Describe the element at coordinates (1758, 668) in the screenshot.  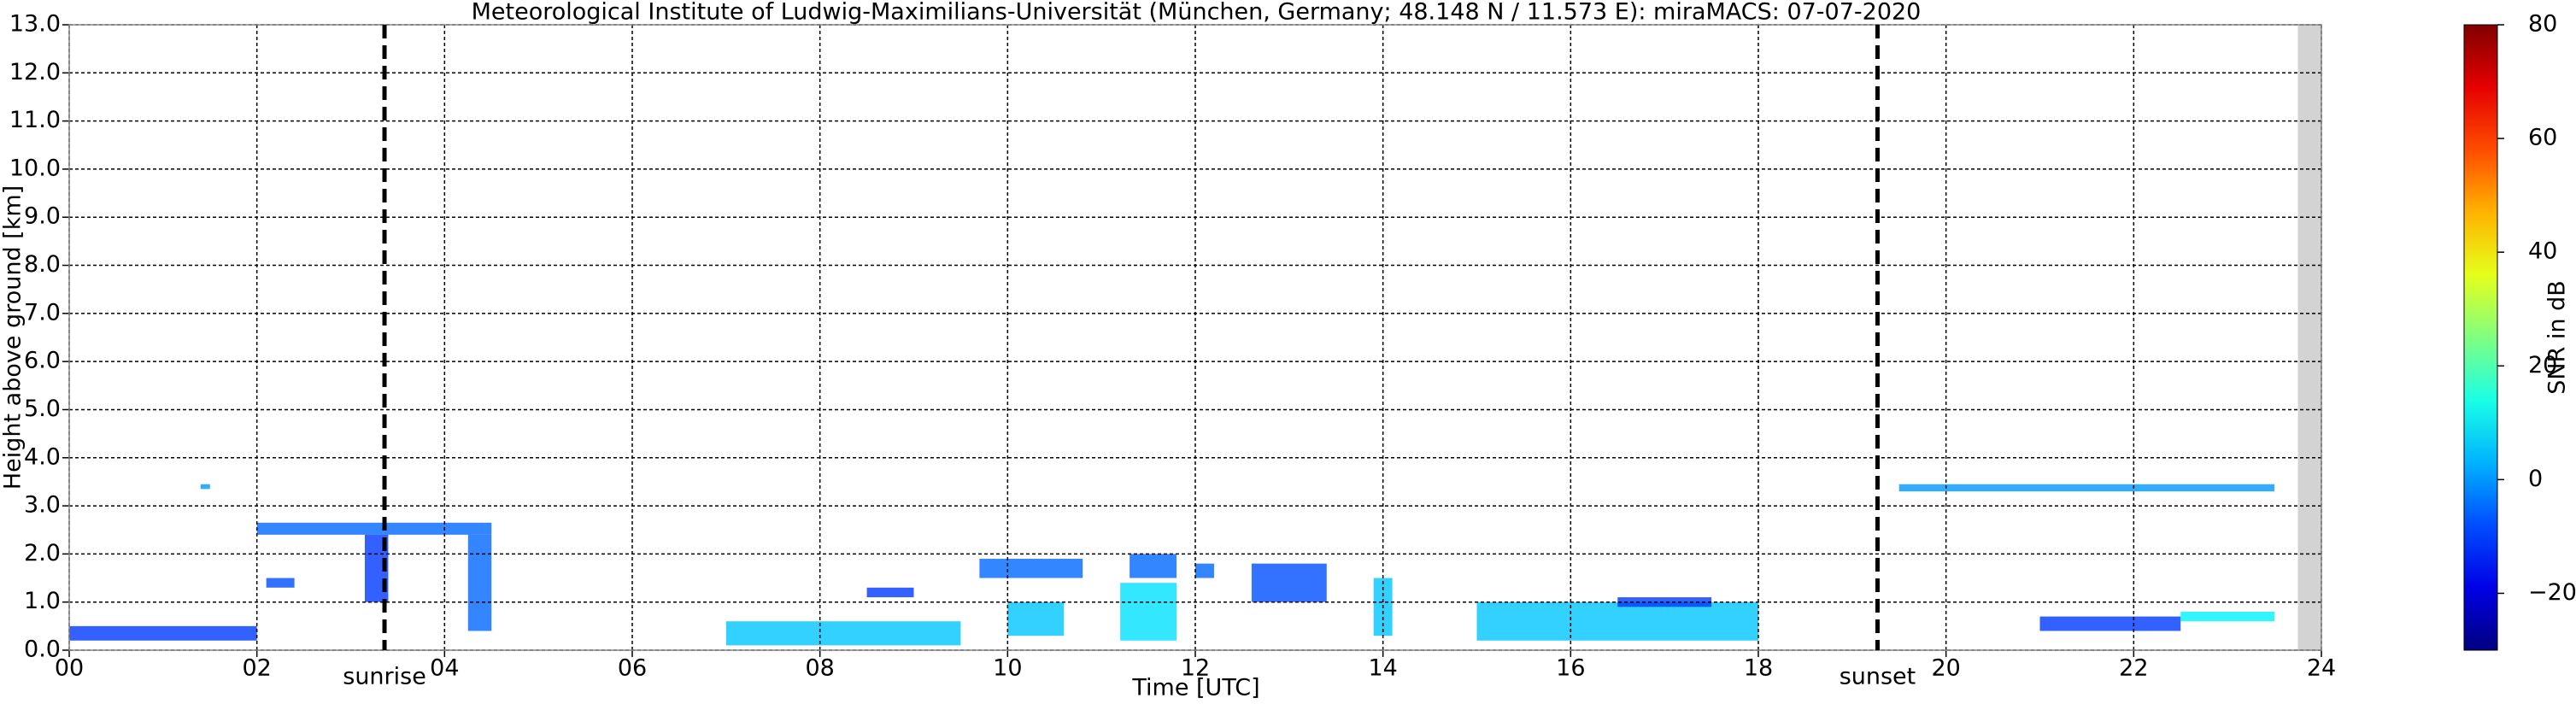
I see `x-tick-label: 18` at that location.